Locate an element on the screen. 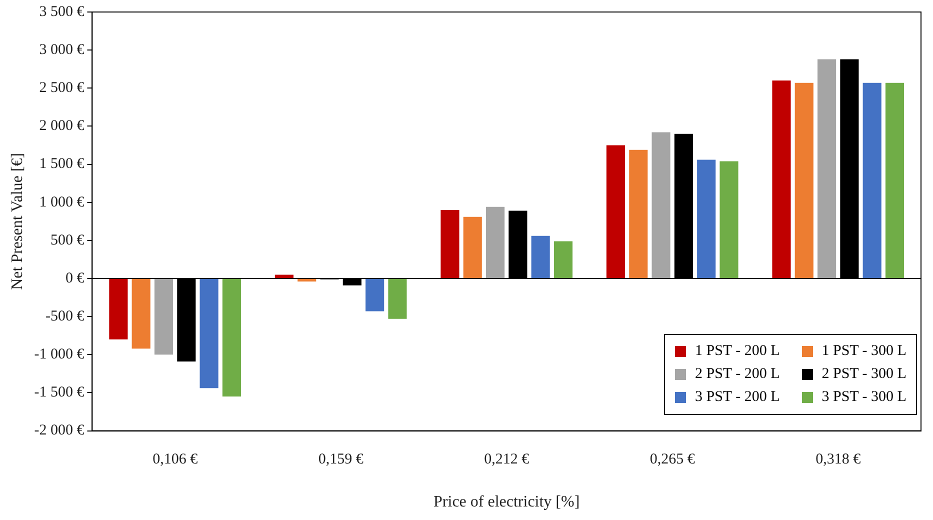 The image size is (933, 520). x-axis-title: Price of electricity [%] is located at coordinates (507, 502).